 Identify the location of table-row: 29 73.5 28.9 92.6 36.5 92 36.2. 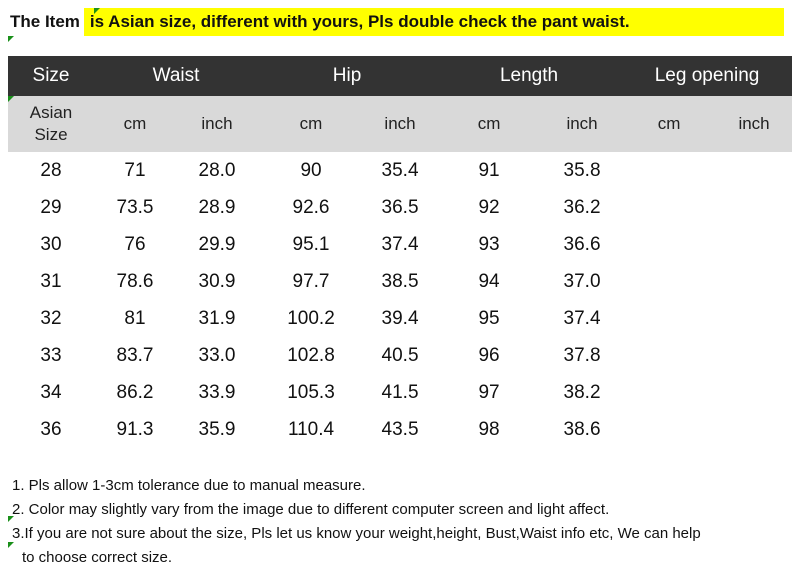
(400, 207).